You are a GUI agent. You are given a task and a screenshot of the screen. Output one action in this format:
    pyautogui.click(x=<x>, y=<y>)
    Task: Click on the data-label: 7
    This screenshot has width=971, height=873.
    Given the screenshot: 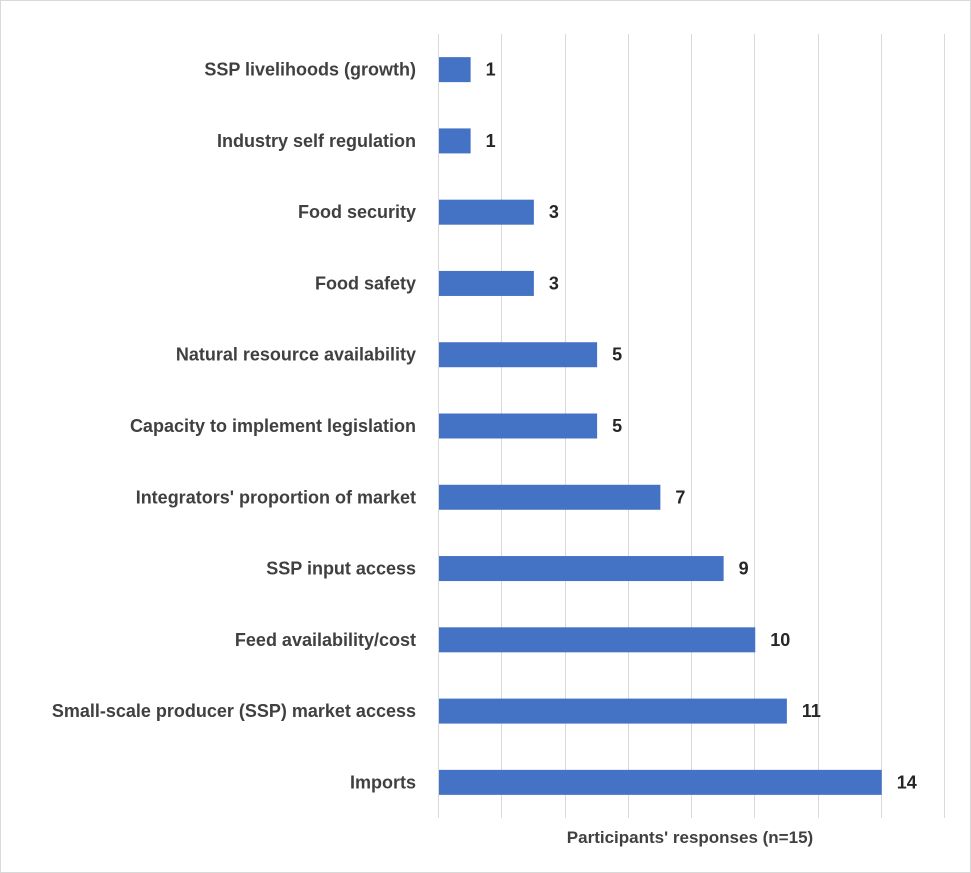 What is the action you would take?
    pyautogui.click(x=680, y=497)
    